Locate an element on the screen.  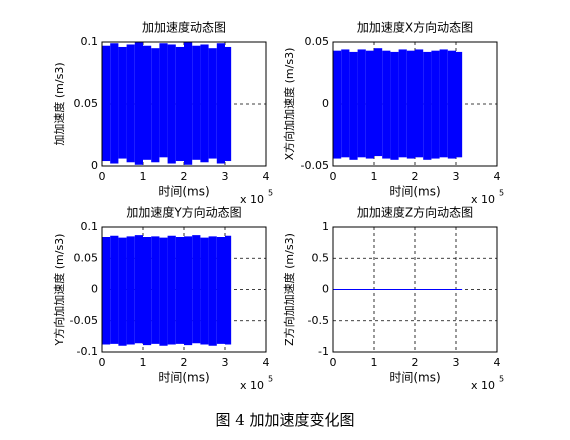
y-axis-label: X方向加加速度 (m/s3) is located at coordinates (289, 104).